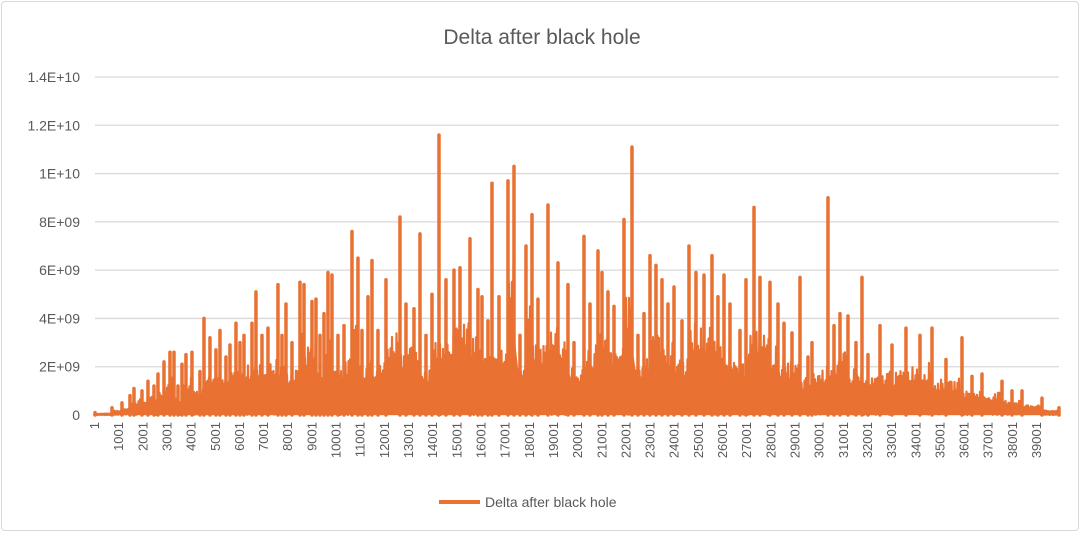 This screenshot has height=534, width=1080. I want to click on x-tick-label: 25001, so click(698, 440).